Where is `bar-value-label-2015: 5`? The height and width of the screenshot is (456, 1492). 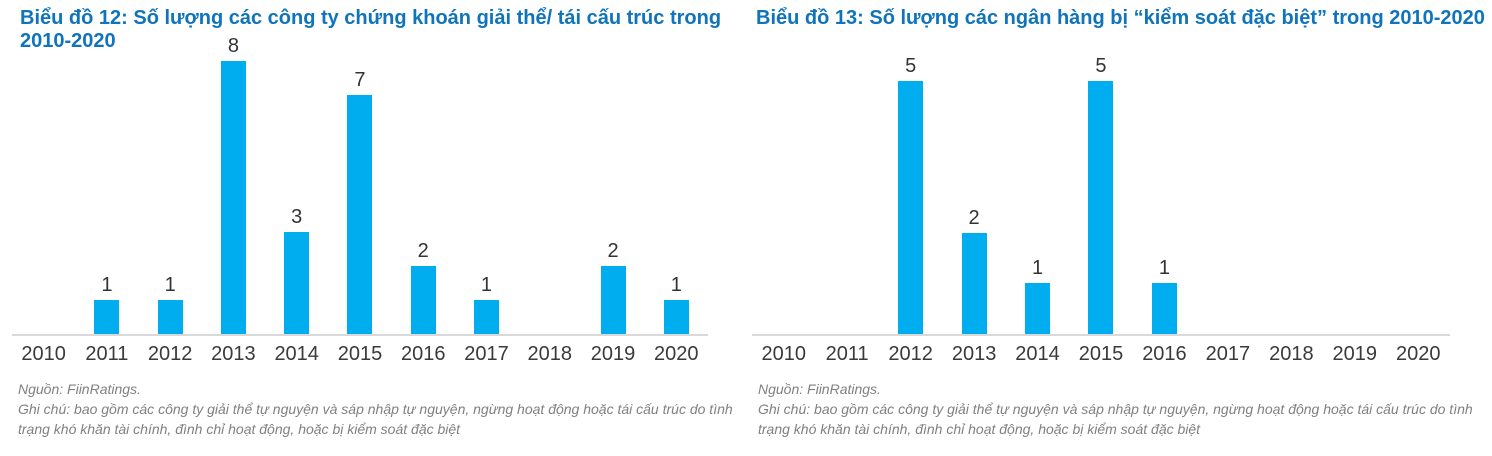
bar-value-label-2015: 5 is located at coordinates (1101, 66).